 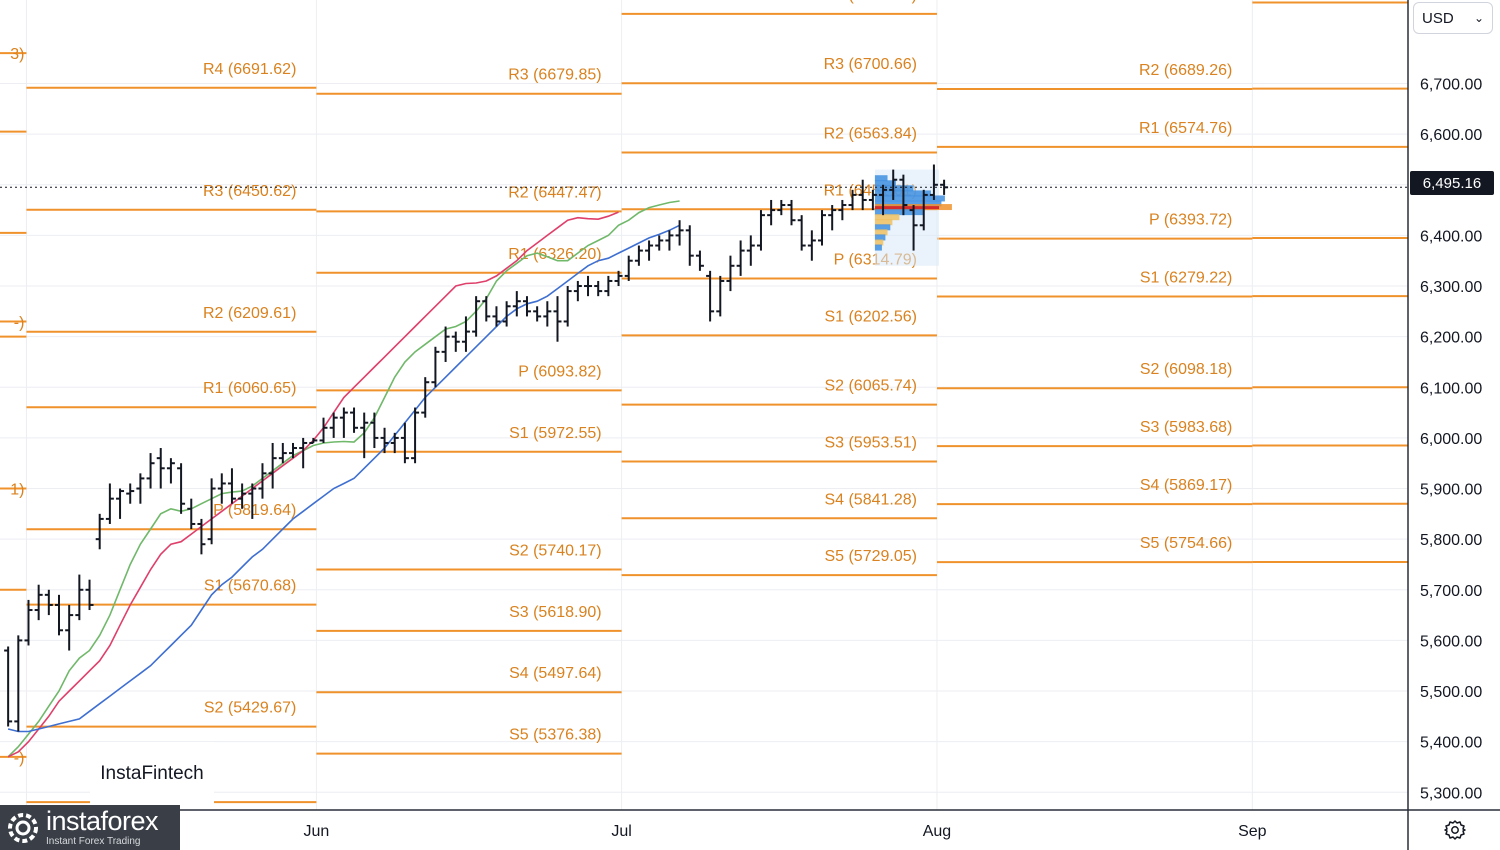 What do you see at coordinates (870, 386) in the screenshot?
I see `pivot-level-label: S2 (6065.74)` at bounding box center [870, 386].